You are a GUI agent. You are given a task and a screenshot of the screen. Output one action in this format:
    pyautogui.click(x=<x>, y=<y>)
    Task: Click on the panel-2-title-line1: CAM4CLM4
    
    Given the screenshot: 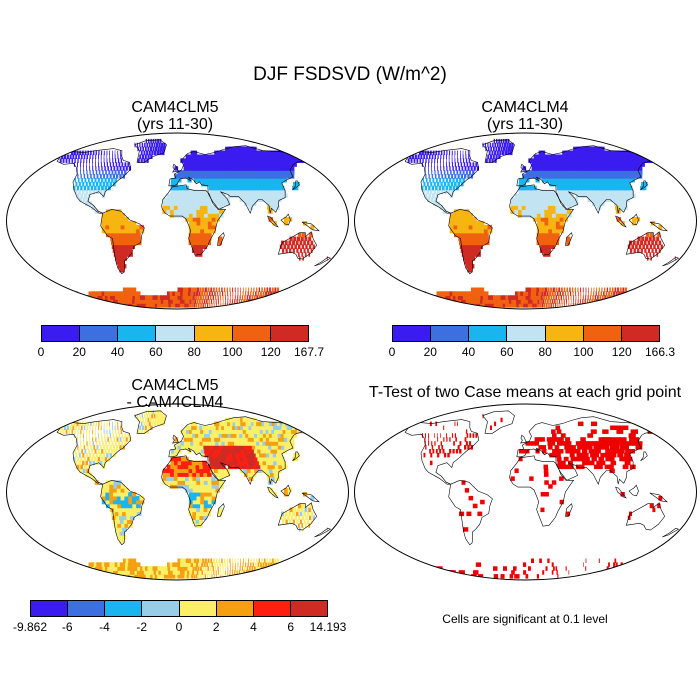 What is the action you would take?
    pyautogui.click(x=525, y=107)
    